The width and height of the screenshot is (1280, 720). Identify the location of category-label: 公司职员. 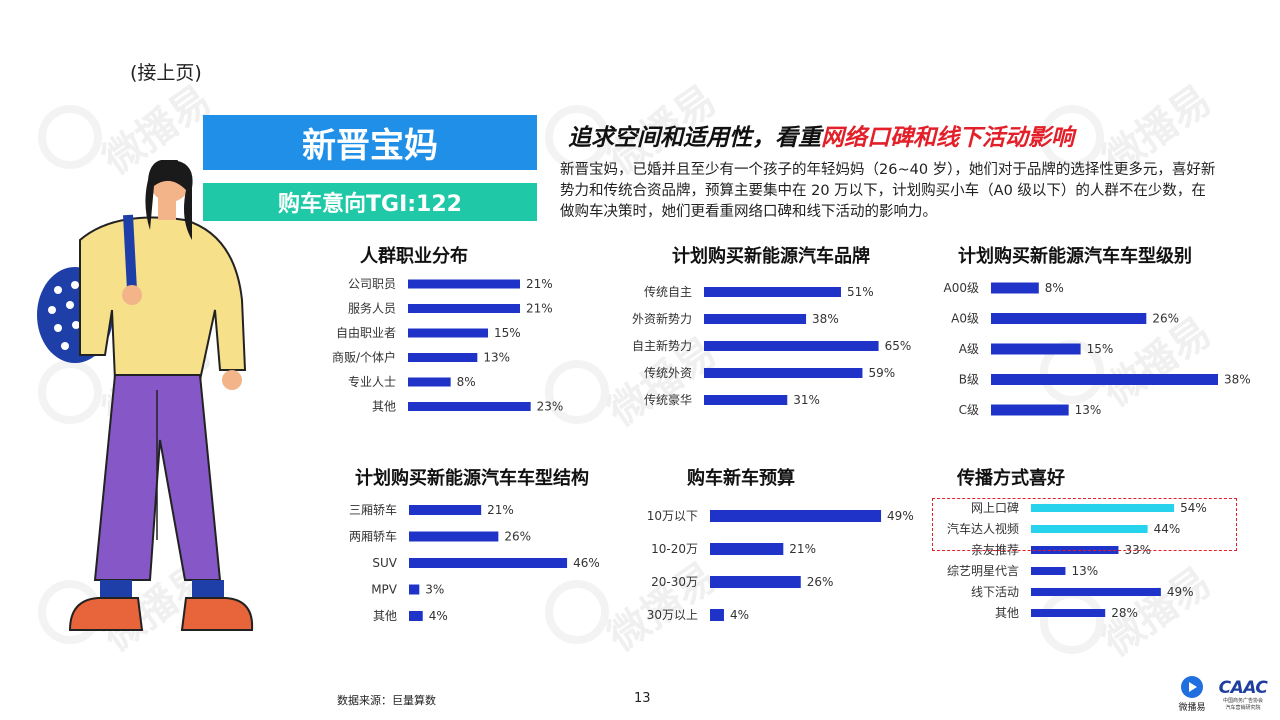
(372, 284).